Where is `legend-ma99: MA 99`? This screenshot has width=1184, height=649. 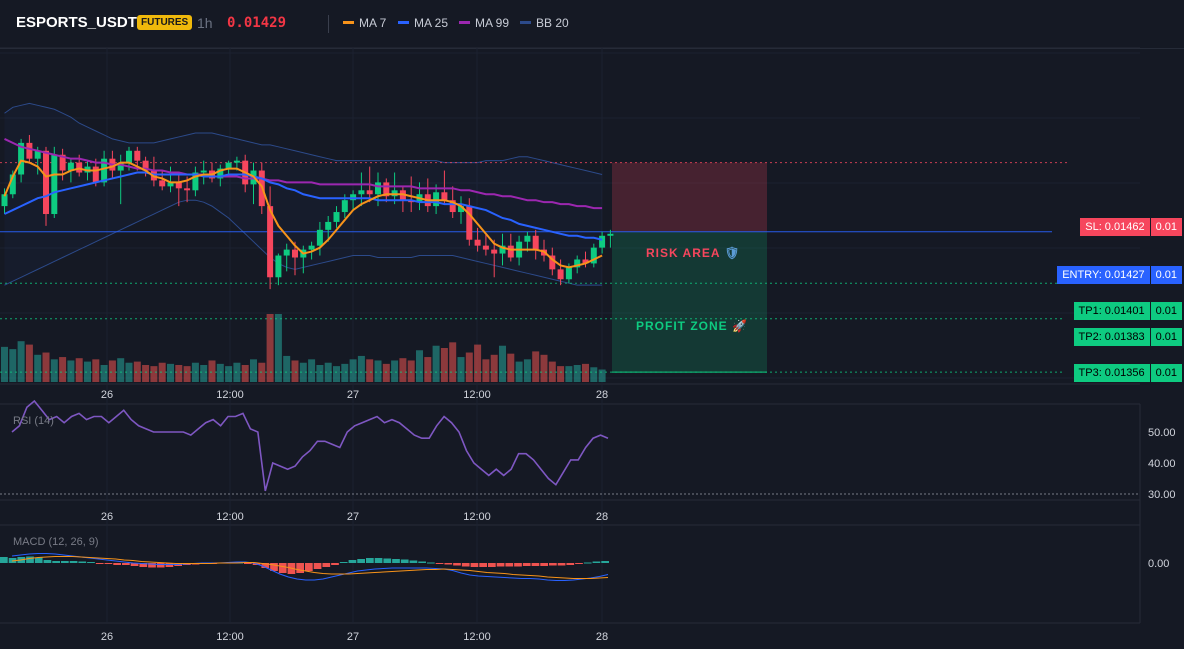
legend-ma99: MA 99 is located at coordinates (484, 23).